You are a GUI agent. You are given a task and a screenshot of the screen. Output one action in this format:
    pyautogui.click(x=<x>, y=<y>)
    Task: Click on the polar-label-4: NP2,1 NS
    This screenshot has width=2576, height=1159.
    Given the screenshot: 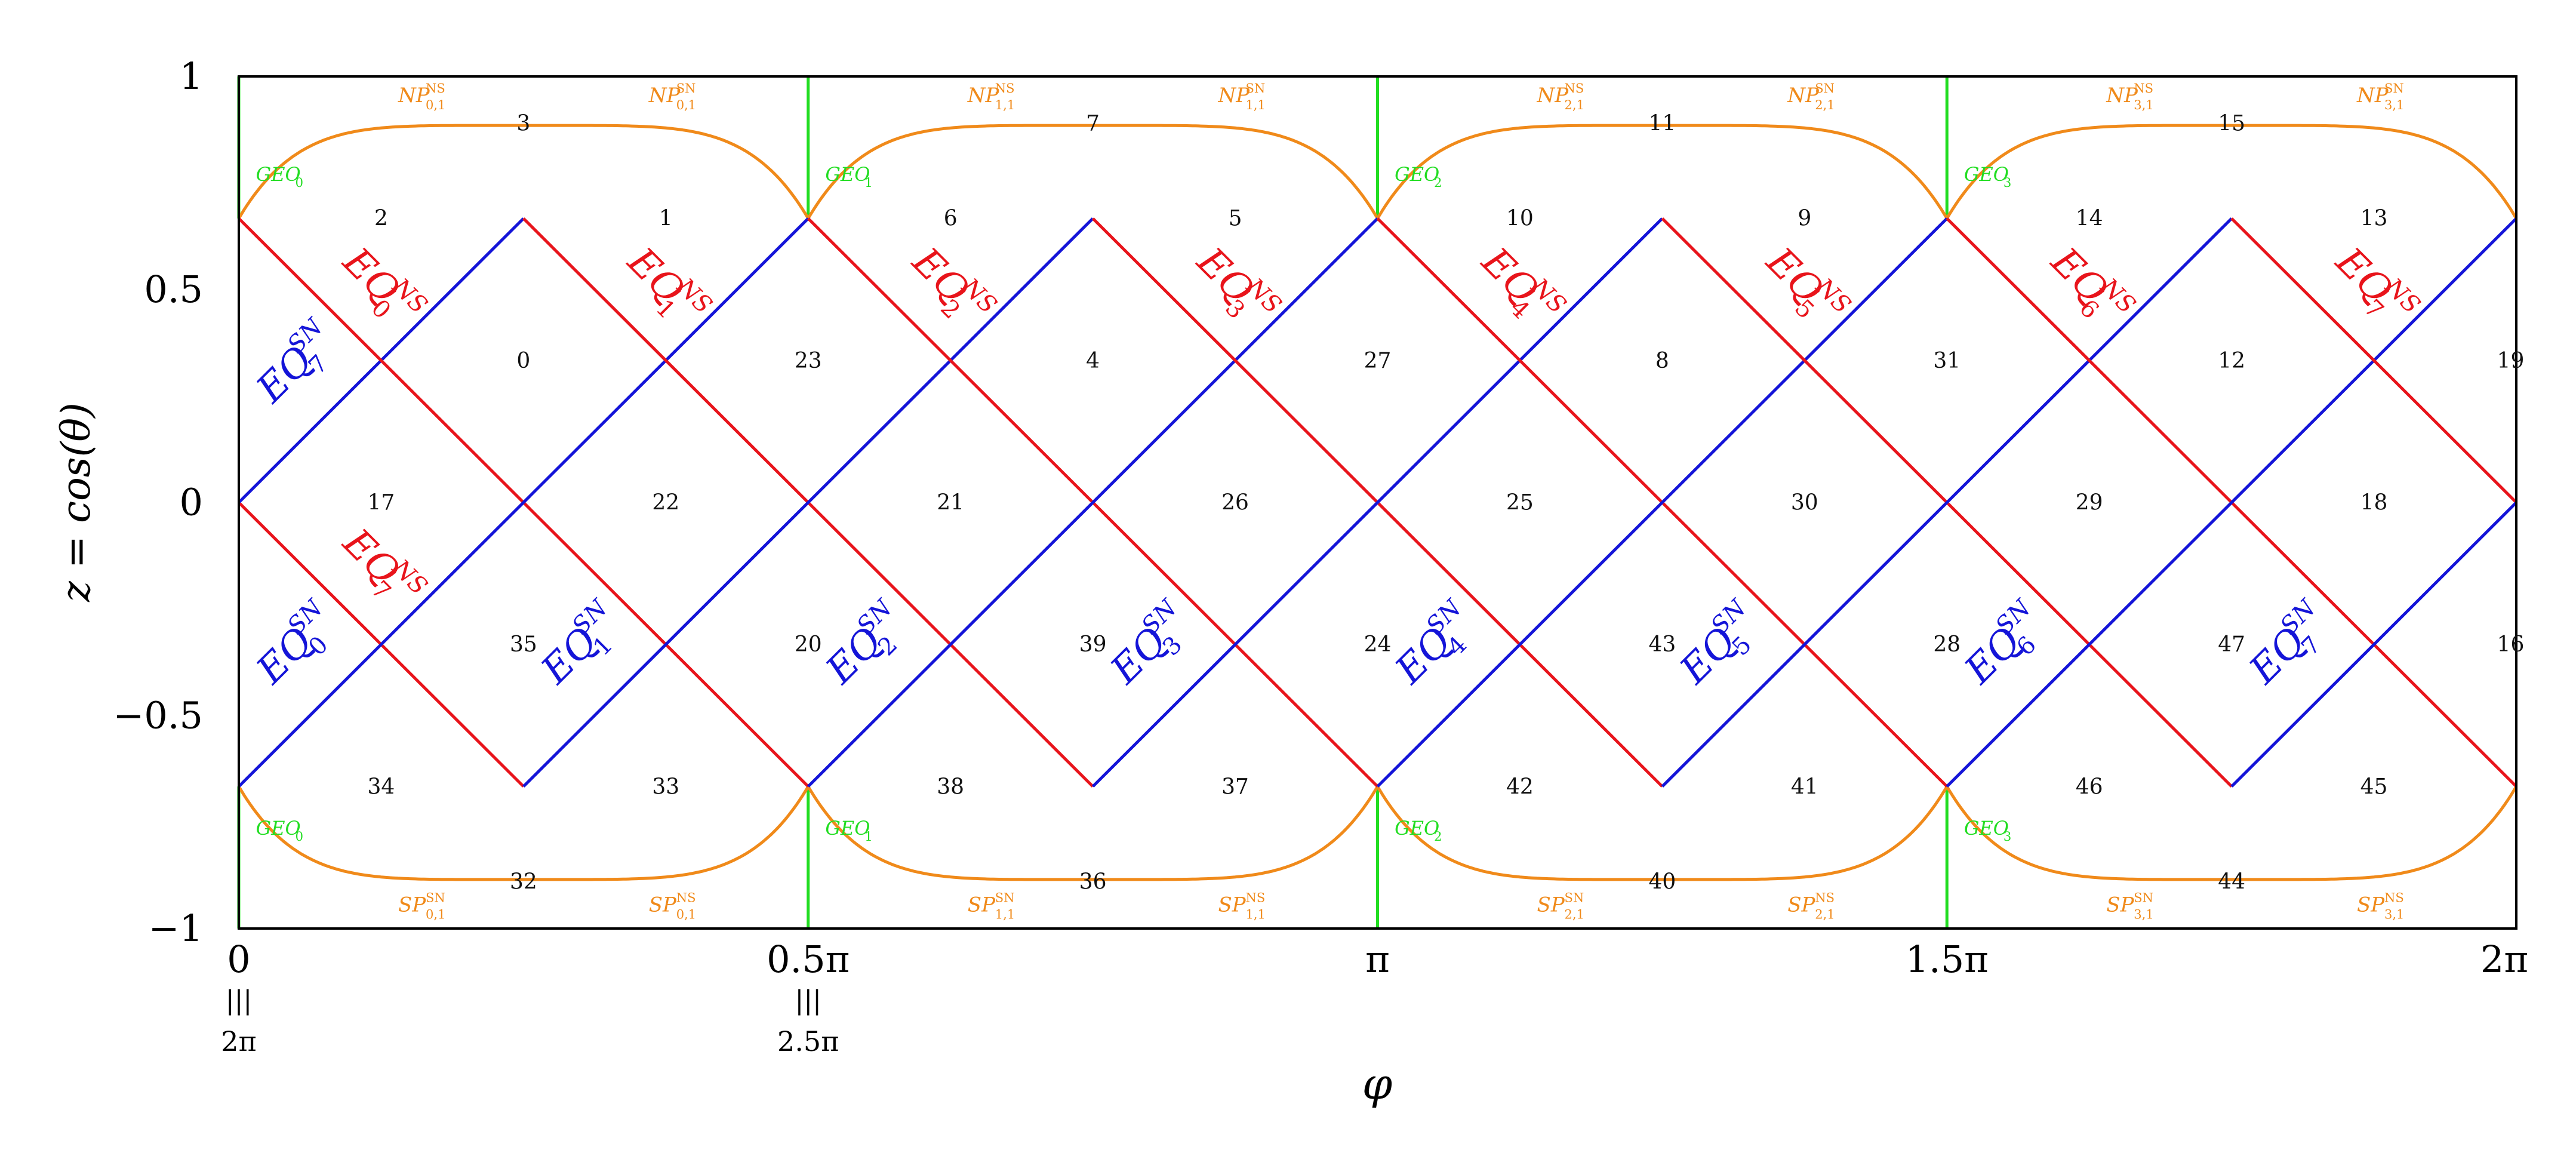 What is the action you would take?
    pyautogui.click(x=1560, y=96)
    